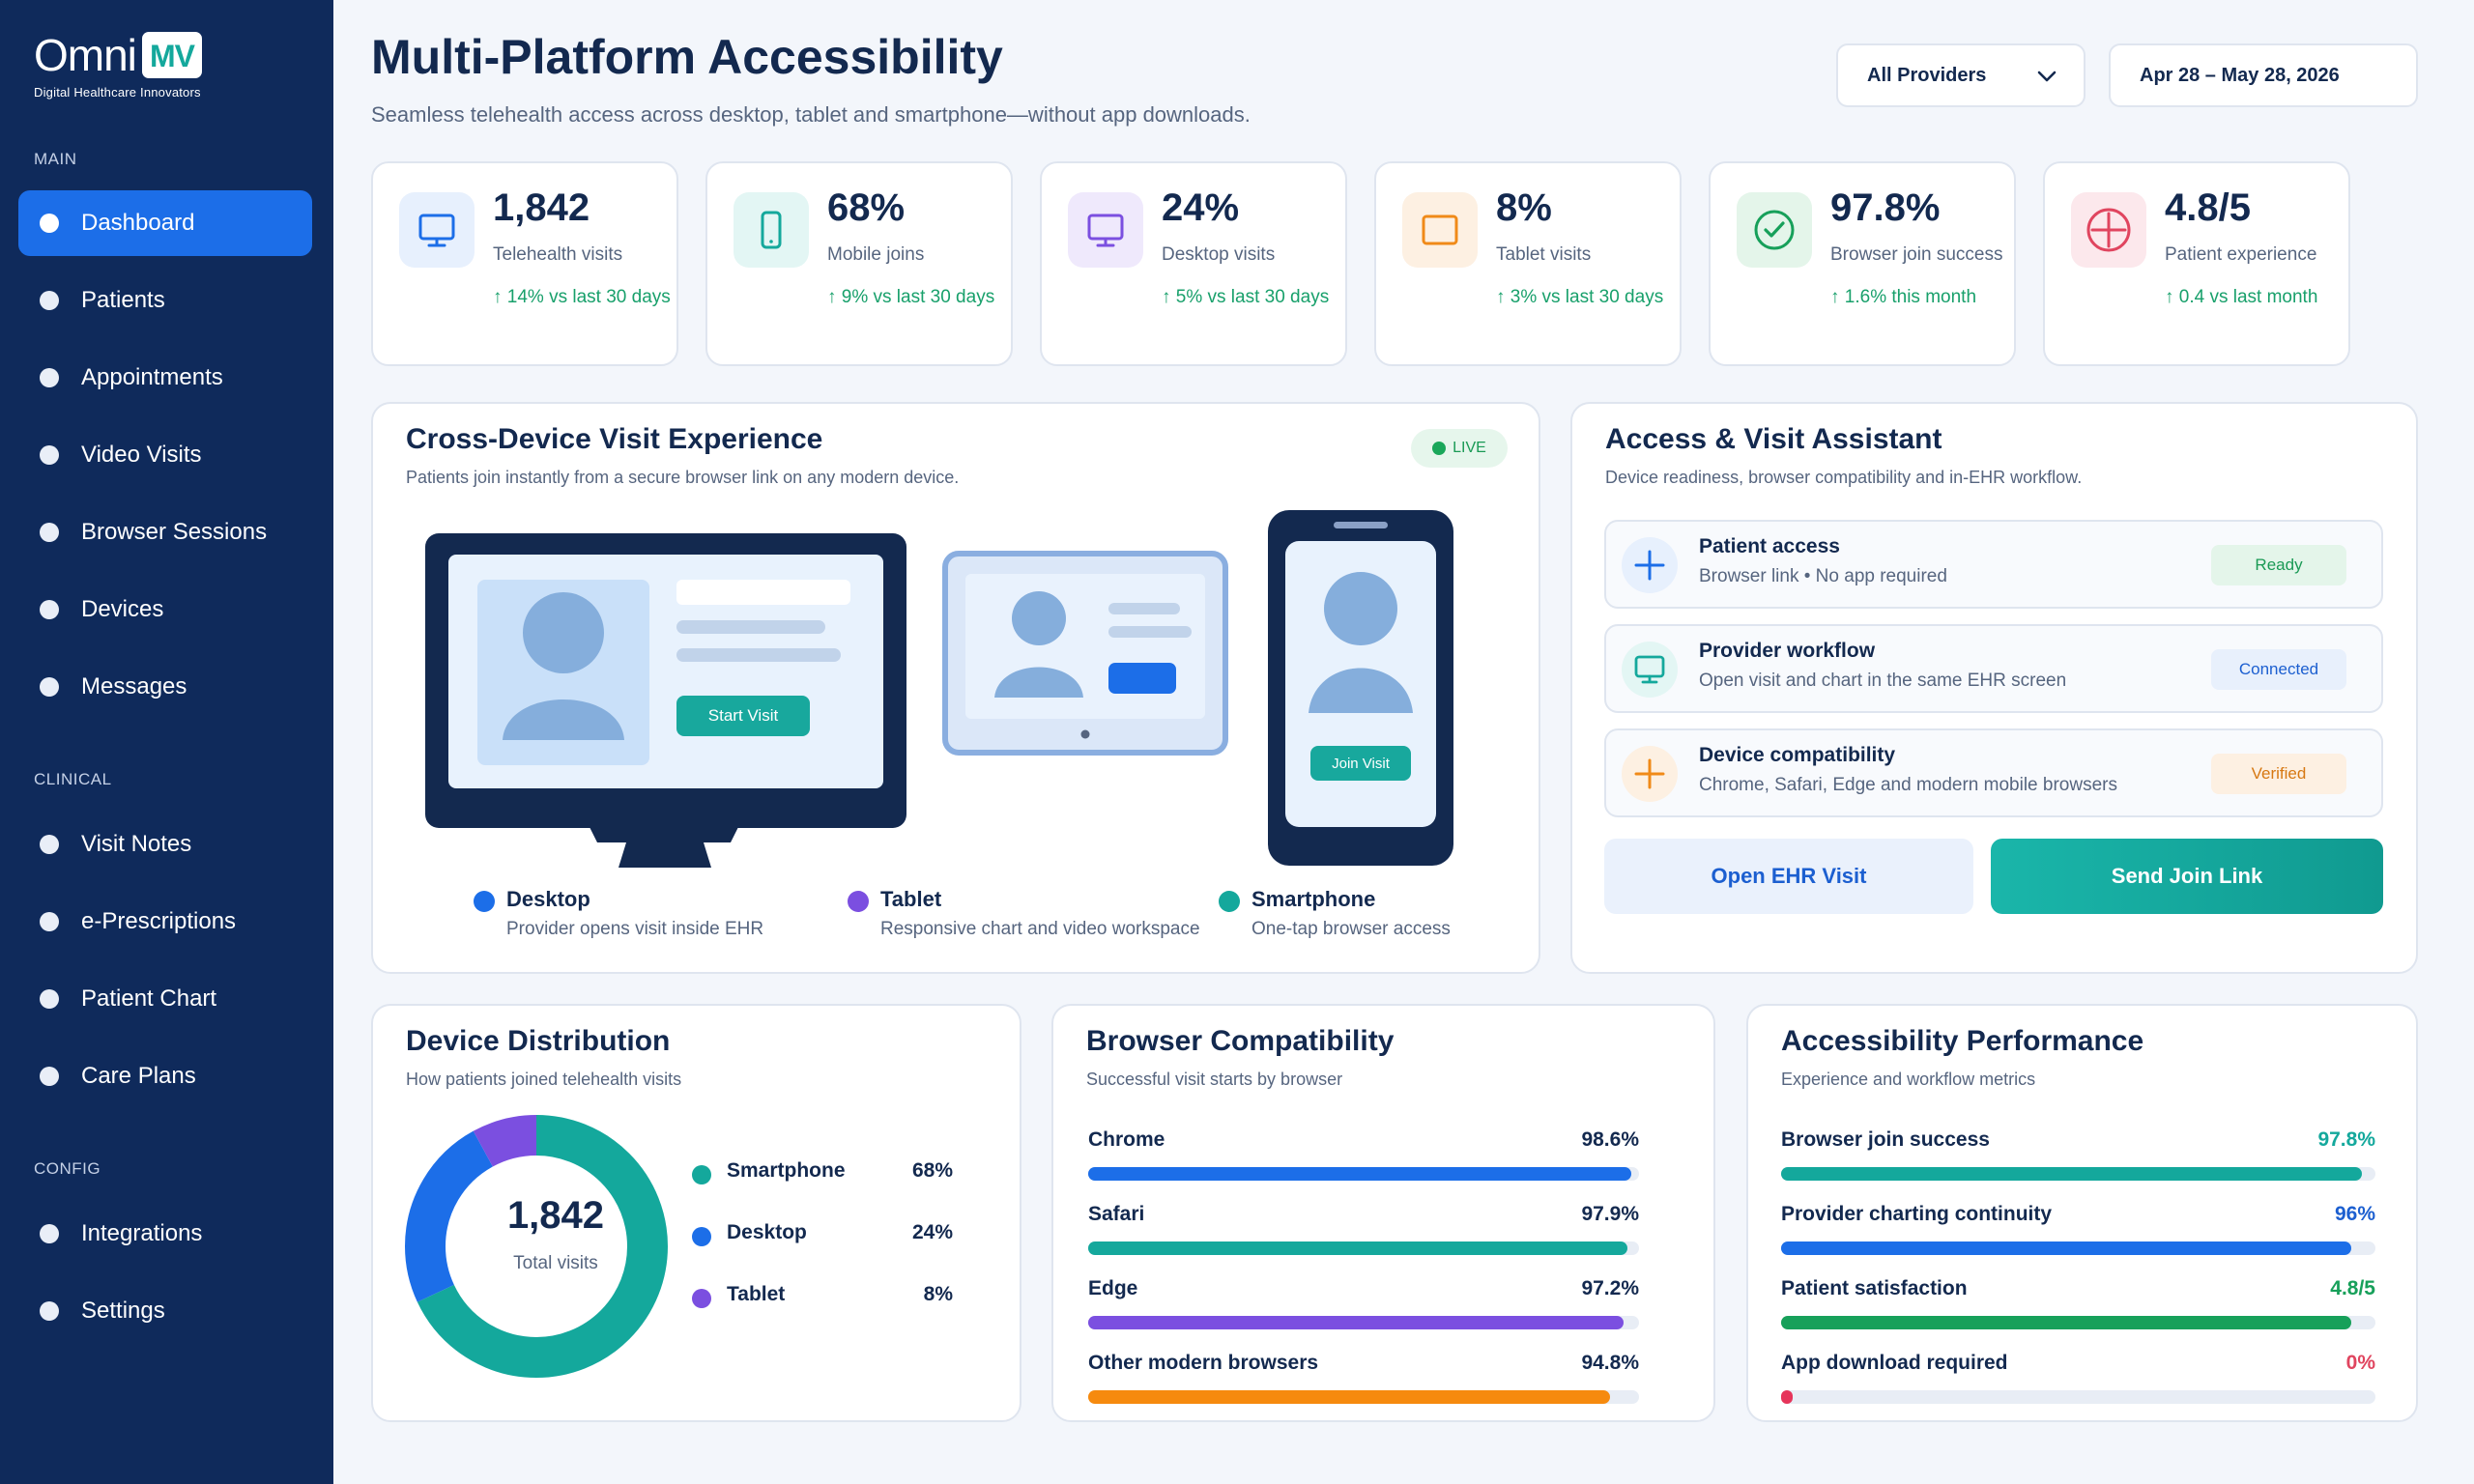  What do you see at coordinates (165, 1234) in the screenshot?
I see `sidebar-item-integrations: Integrations` at bounding box center [165, 1234].